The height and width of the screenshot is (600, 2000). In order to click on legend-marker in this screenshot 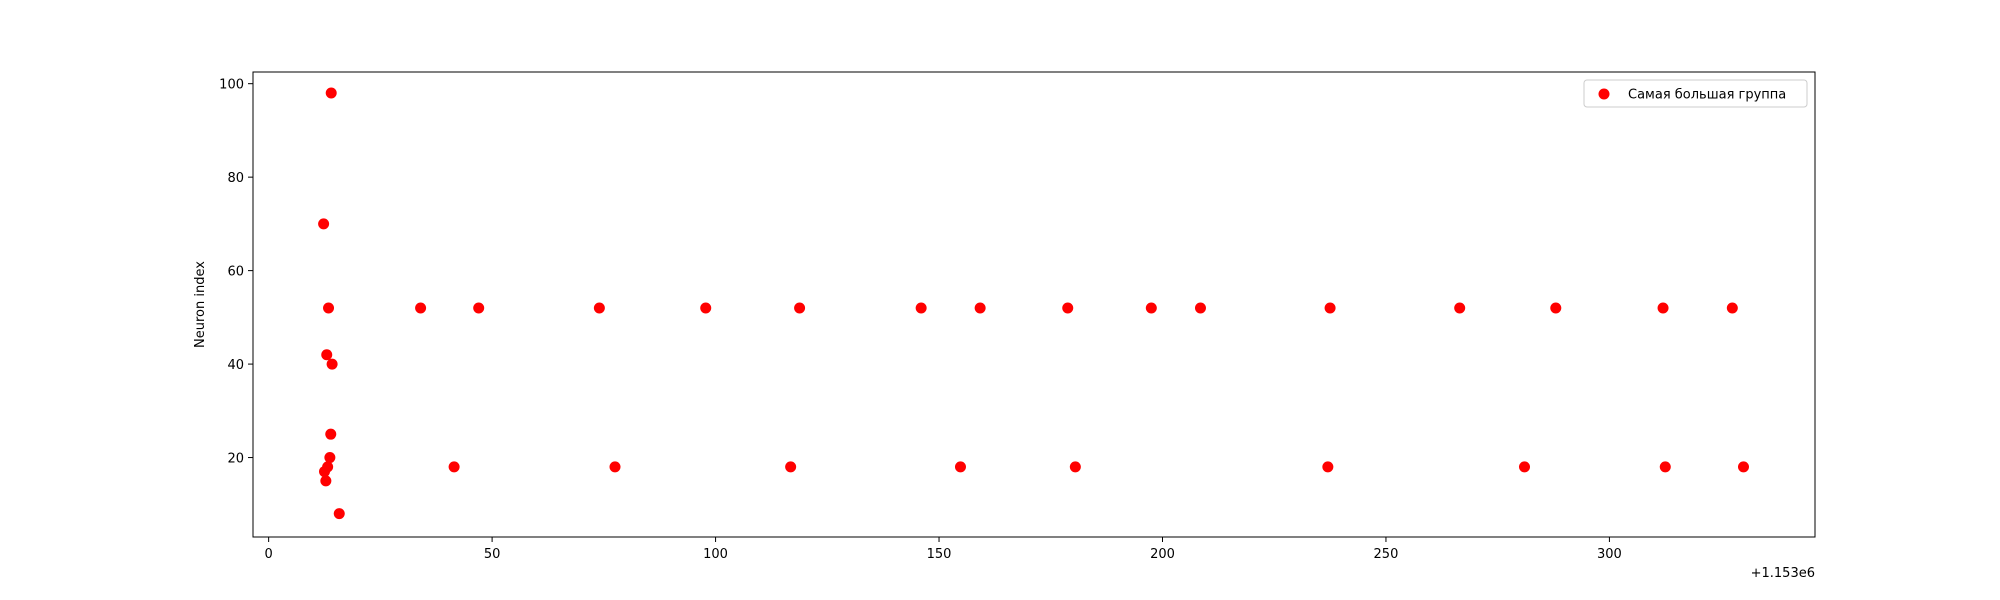, I will do `click(1604, 94)`.